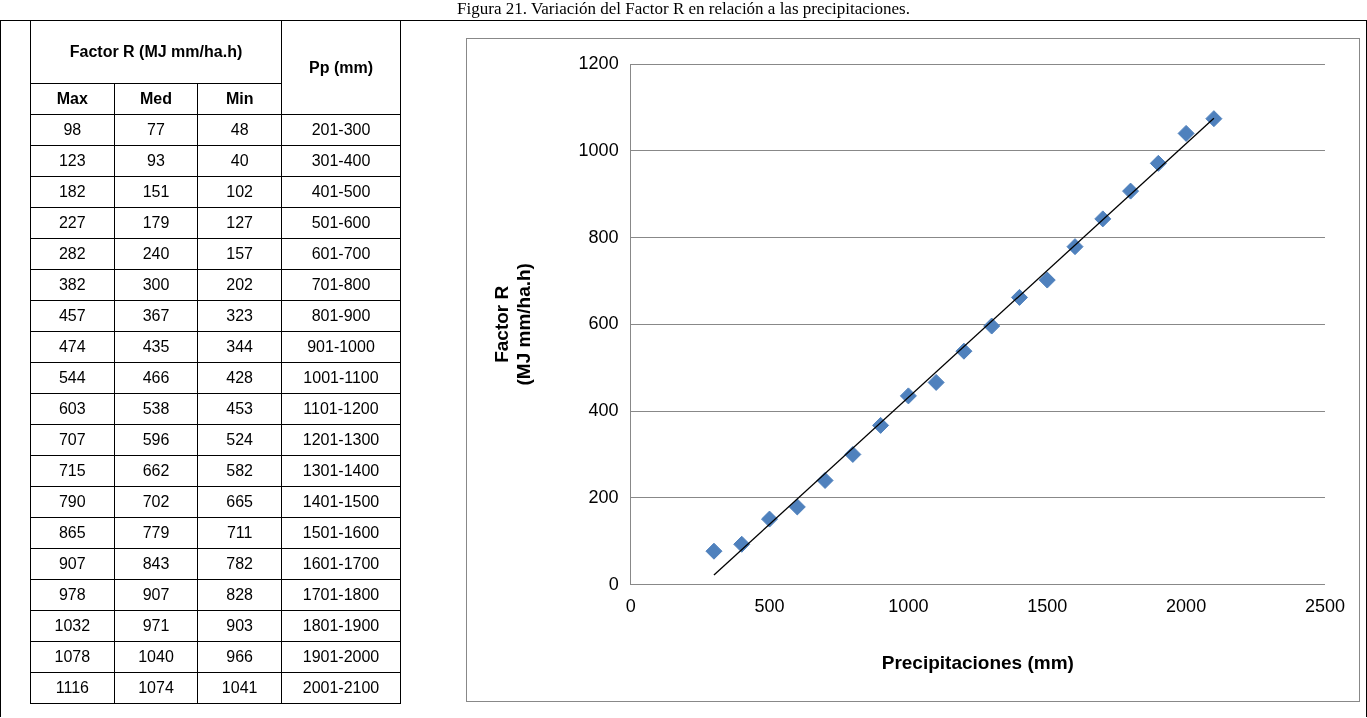 The width and height of the screenshot is (1367, 718). I want to click on data-label: 662, so click(156, 471).